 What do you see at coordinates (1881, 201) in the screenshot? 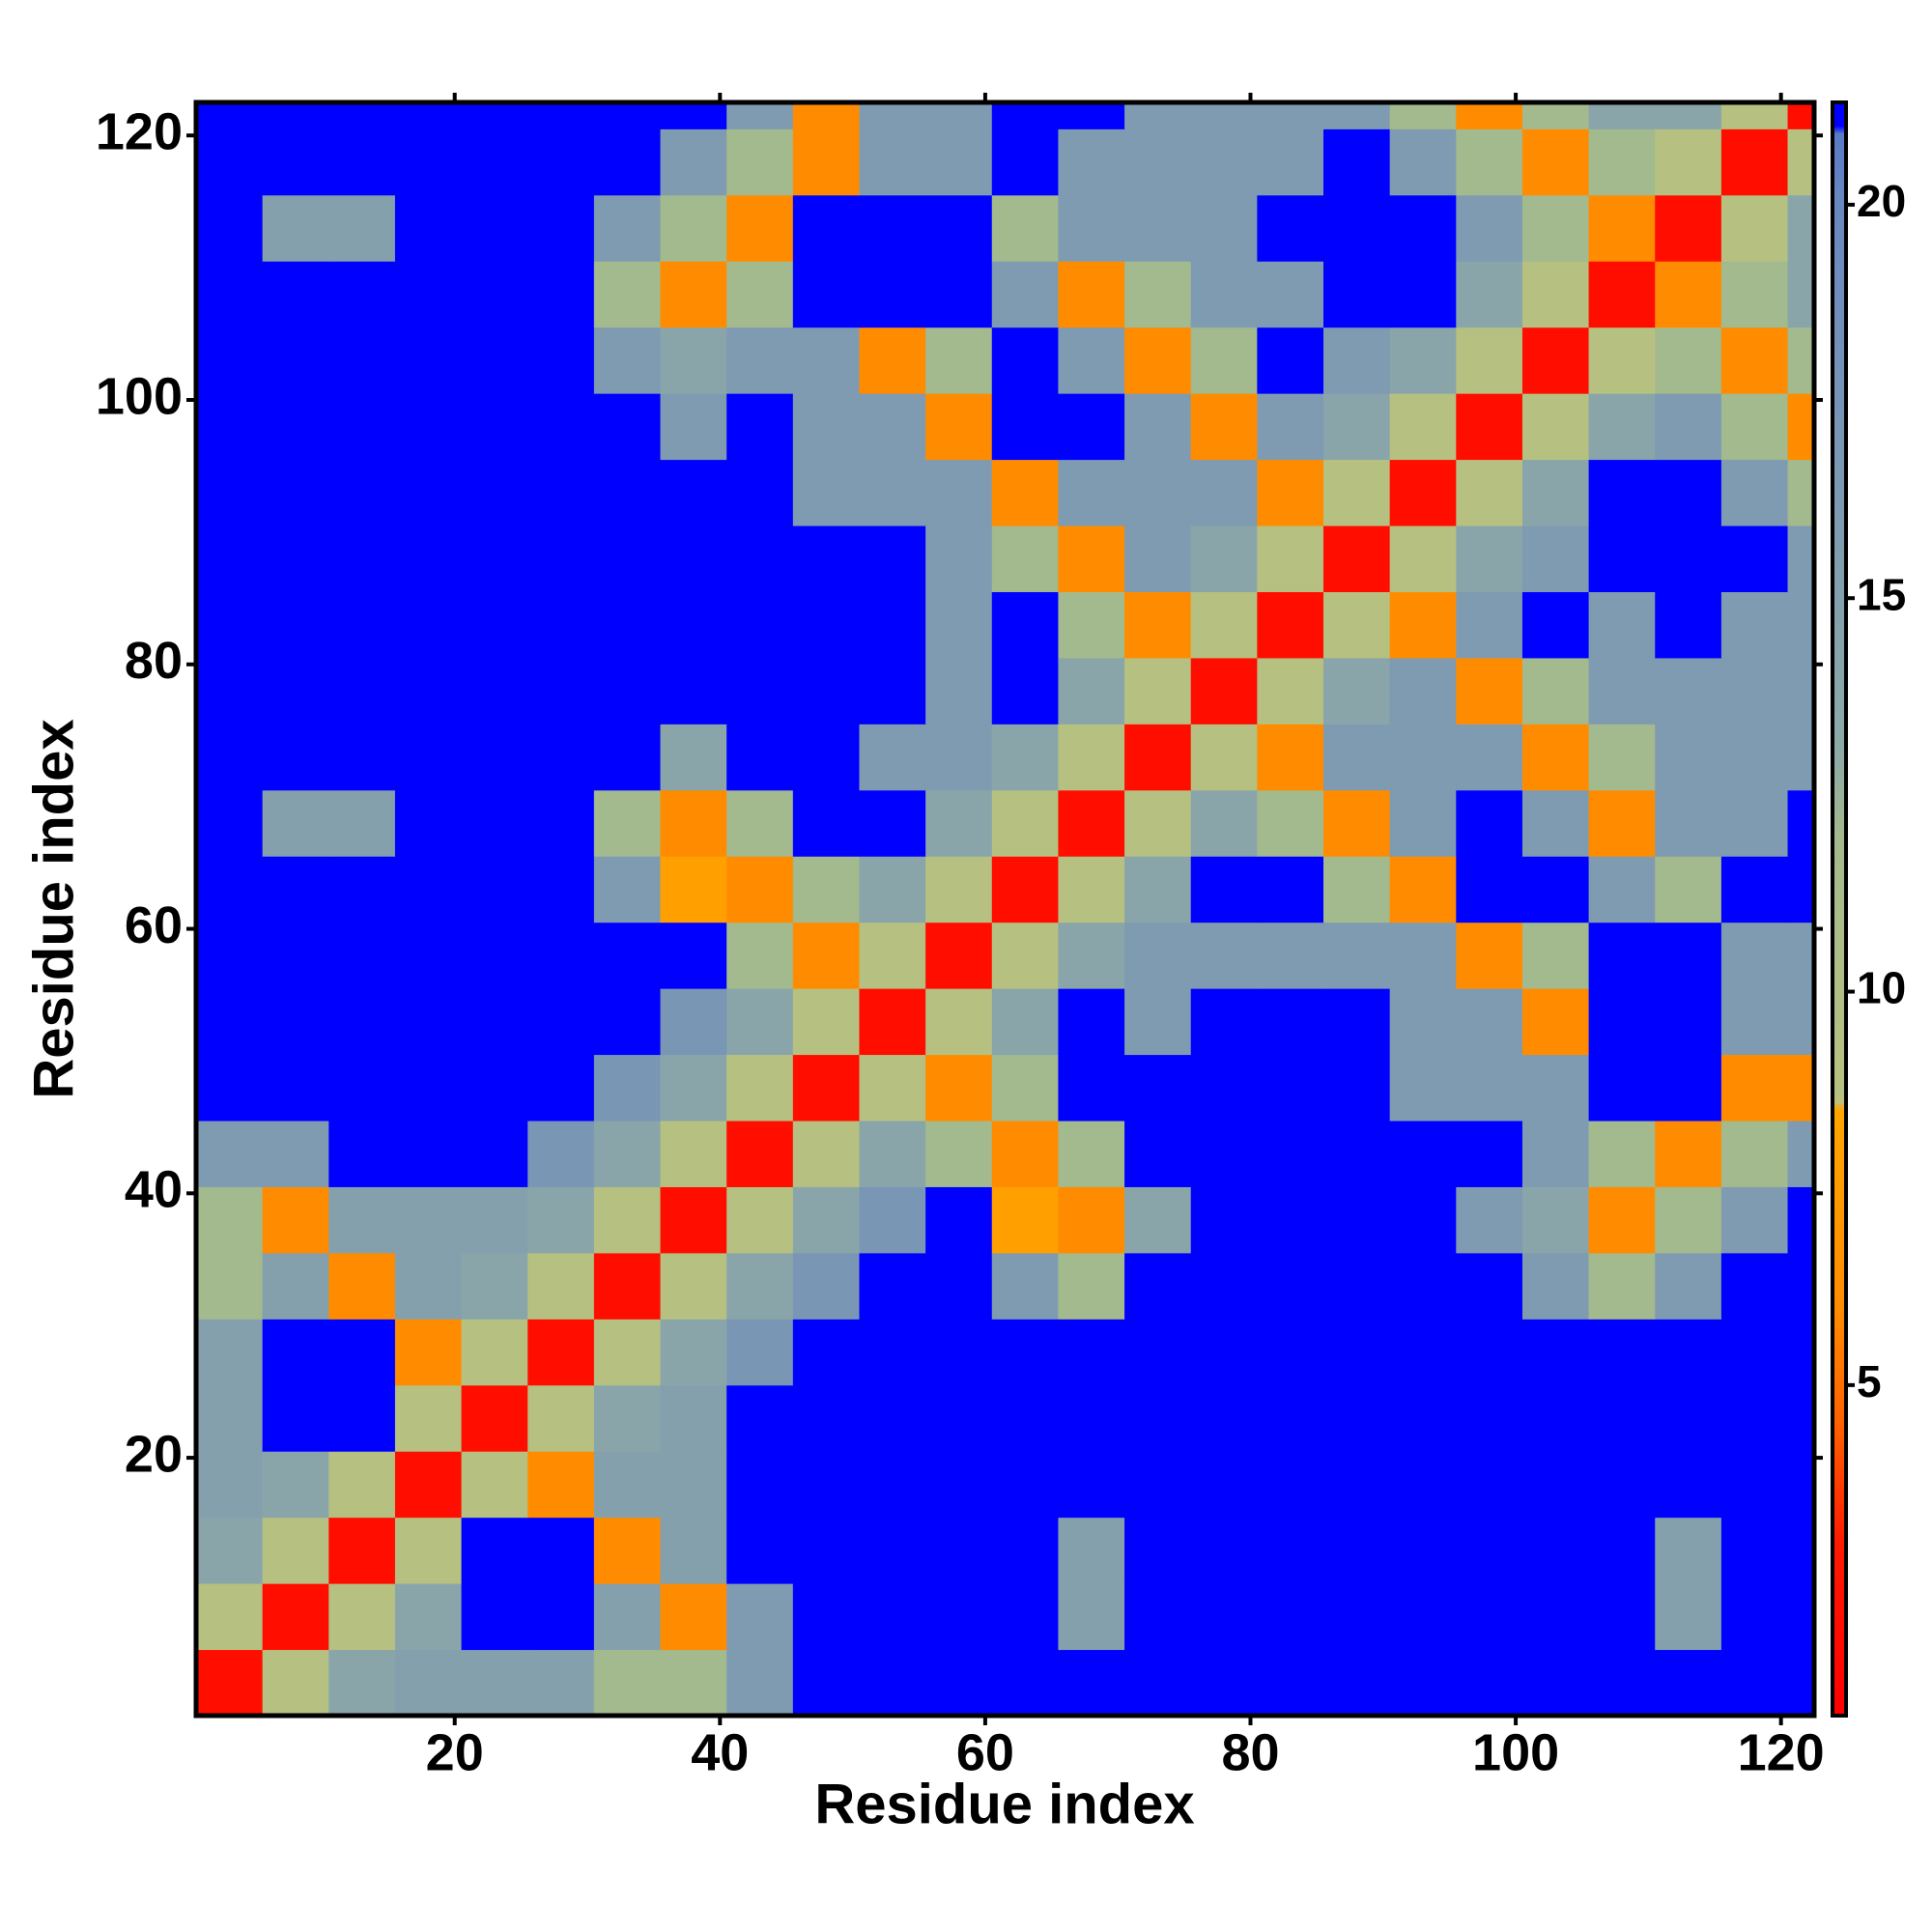
I see `colorbar-tick-label: 20` at bounding box center [1881, 201].